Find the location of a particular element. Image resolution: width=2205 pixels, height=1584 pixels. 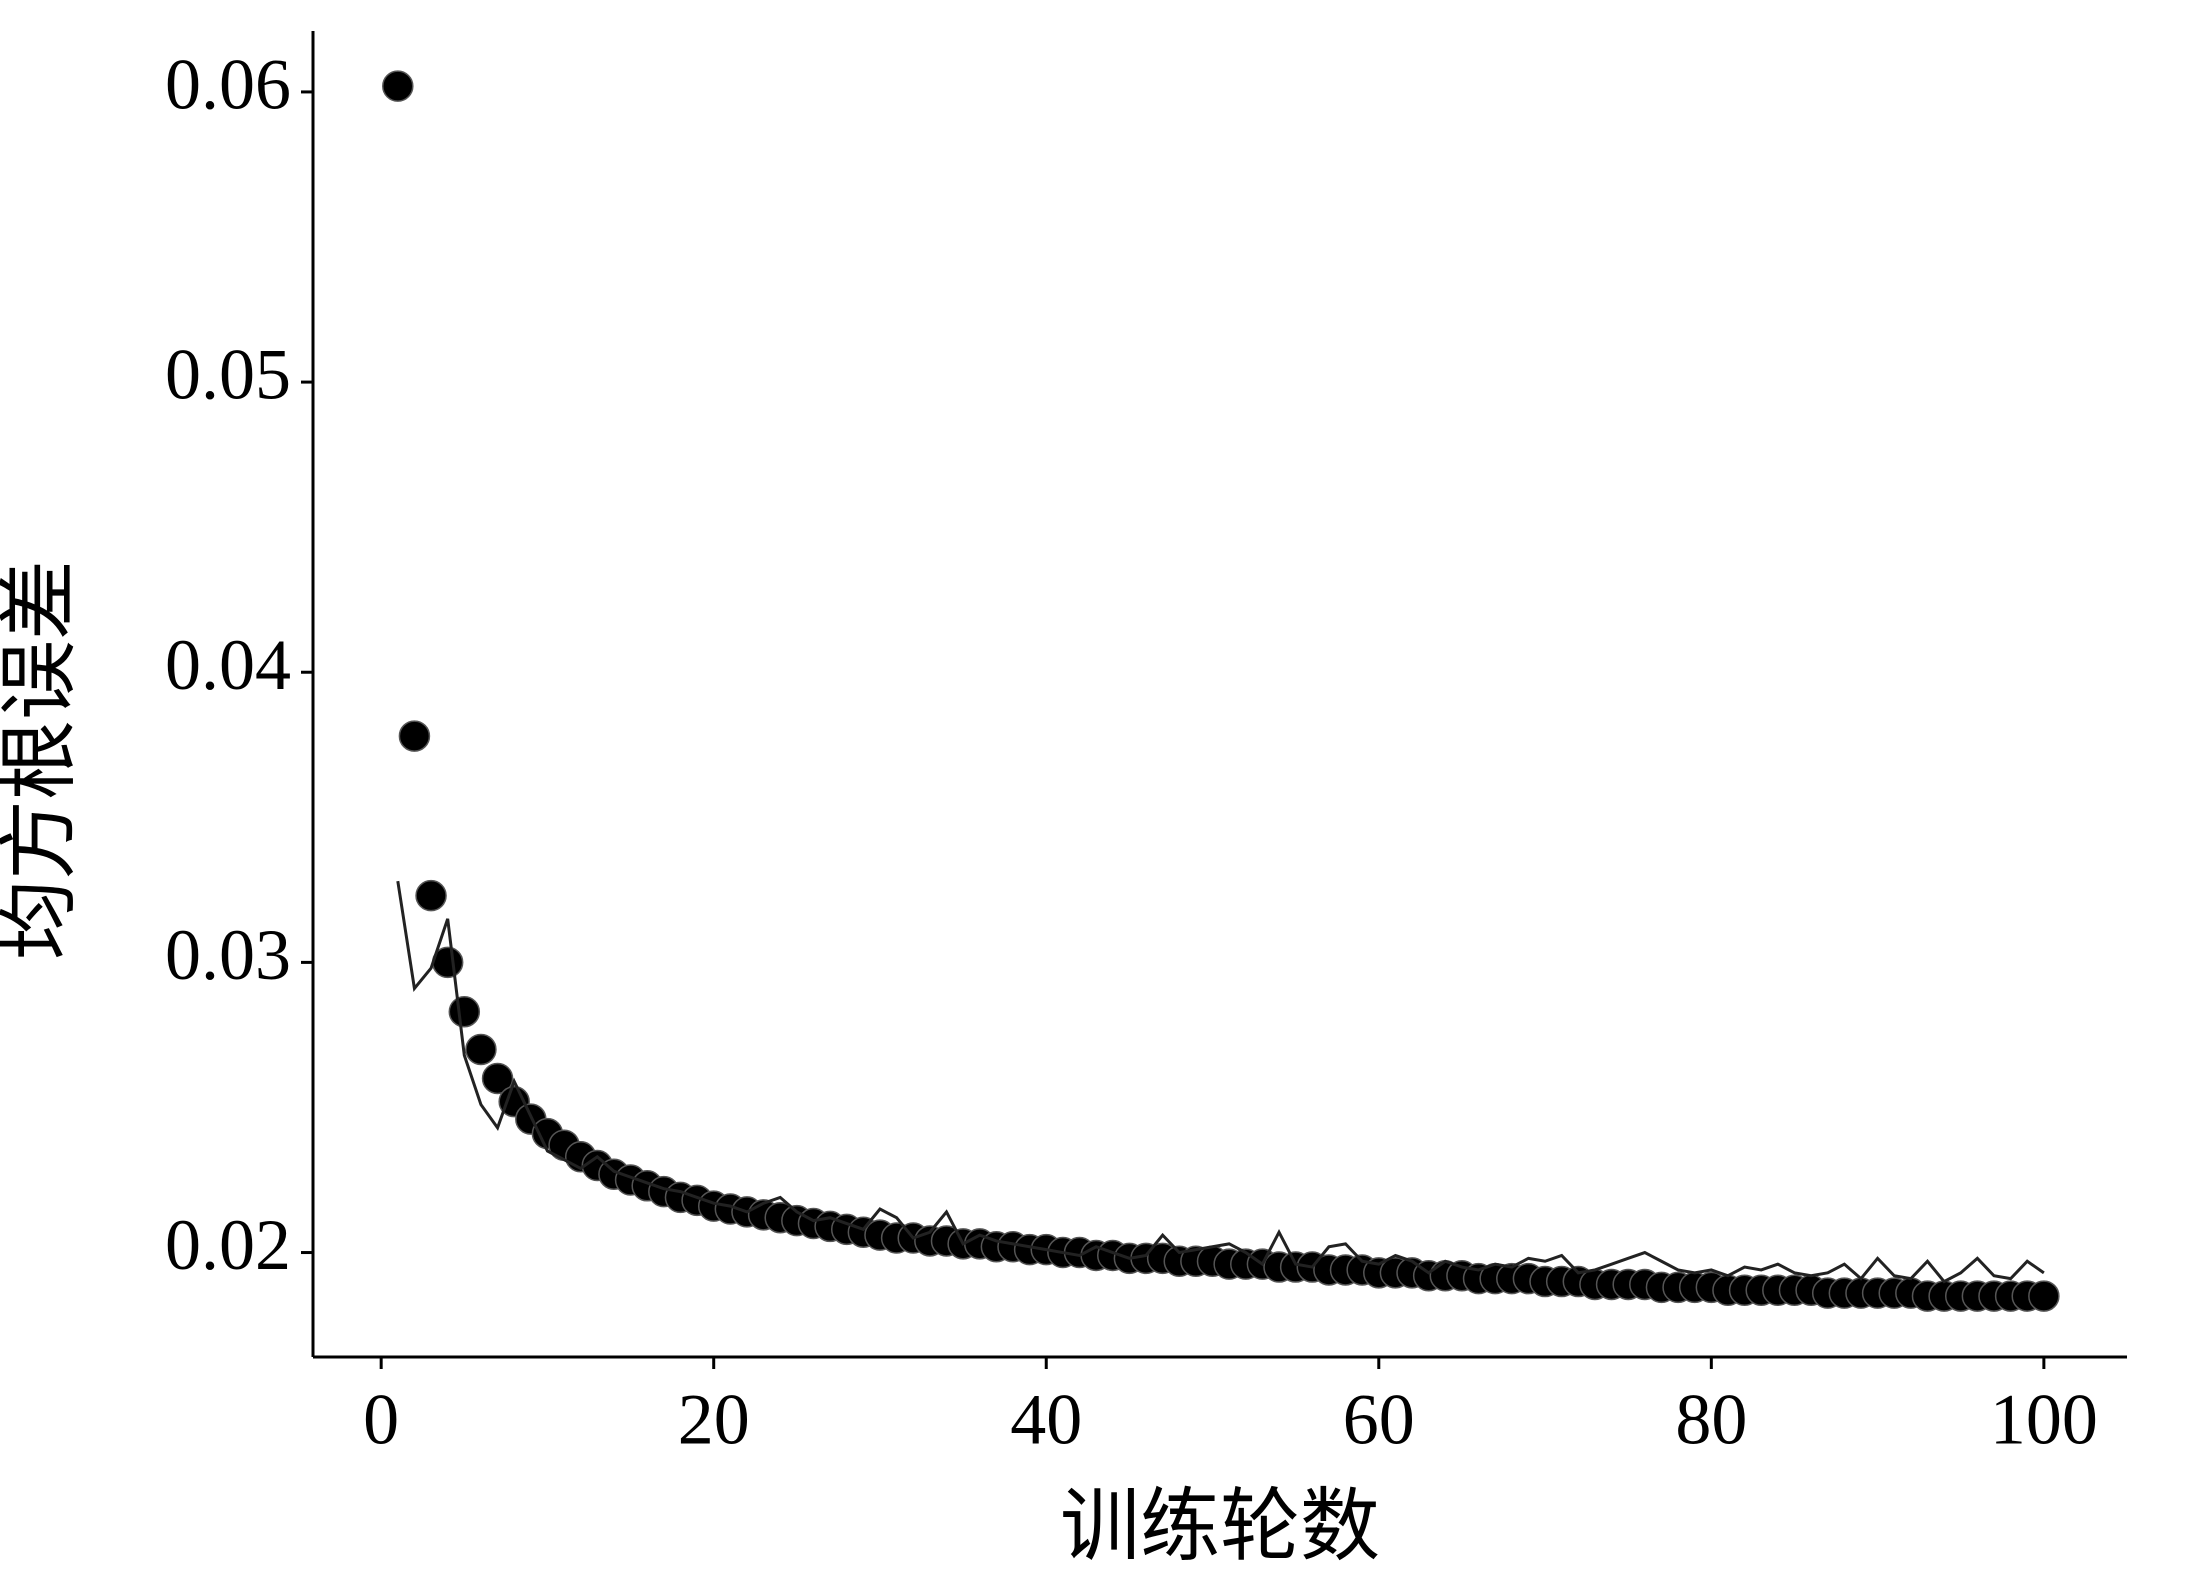

x-tick-label: 0 is located at coordinates (381, 1420).